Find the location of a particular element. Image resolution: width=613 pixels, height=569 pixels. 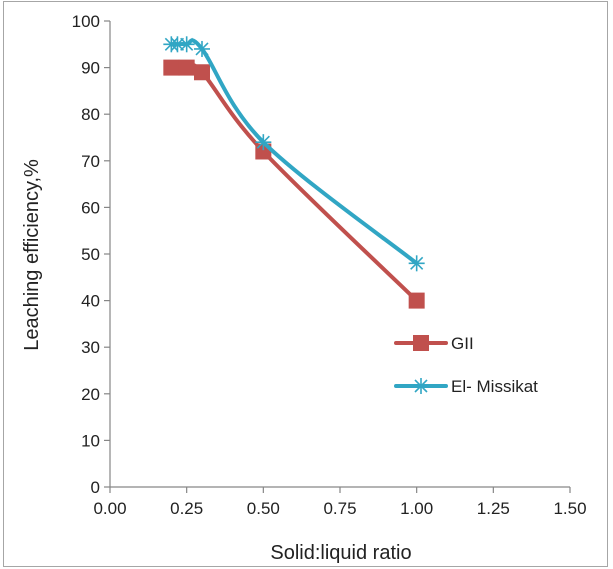

y-axis-title: Leaching efficiency,% is located at coordinates (32, 255).